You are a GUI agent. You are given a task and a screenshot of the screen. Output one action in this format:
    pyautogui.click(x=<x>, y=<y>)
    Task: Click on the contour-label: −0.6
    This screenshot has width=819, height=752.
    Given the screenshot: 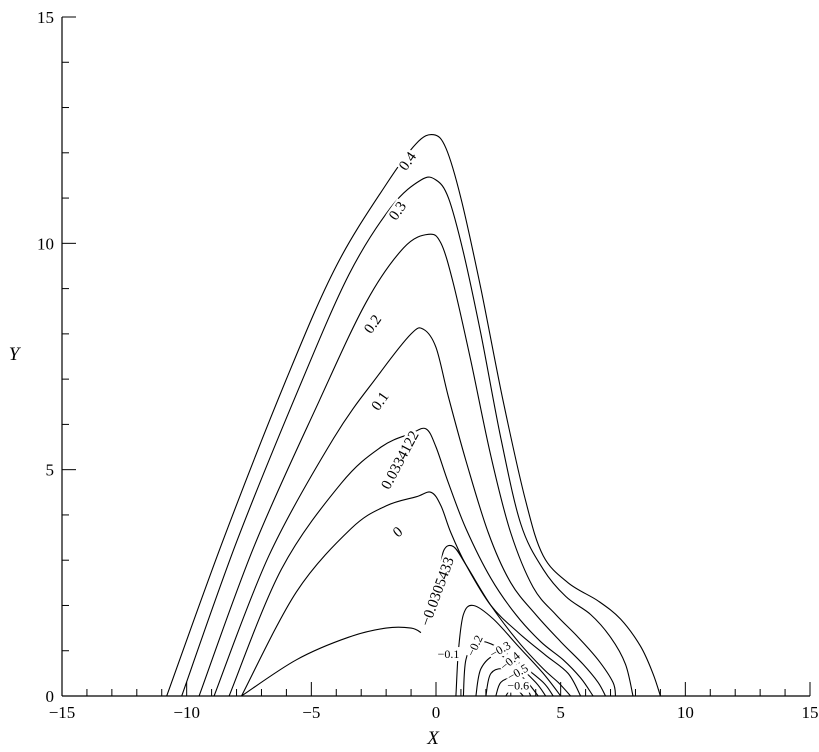 What is the action you would take?
    pyautogui.click(x=518, y=686)
    